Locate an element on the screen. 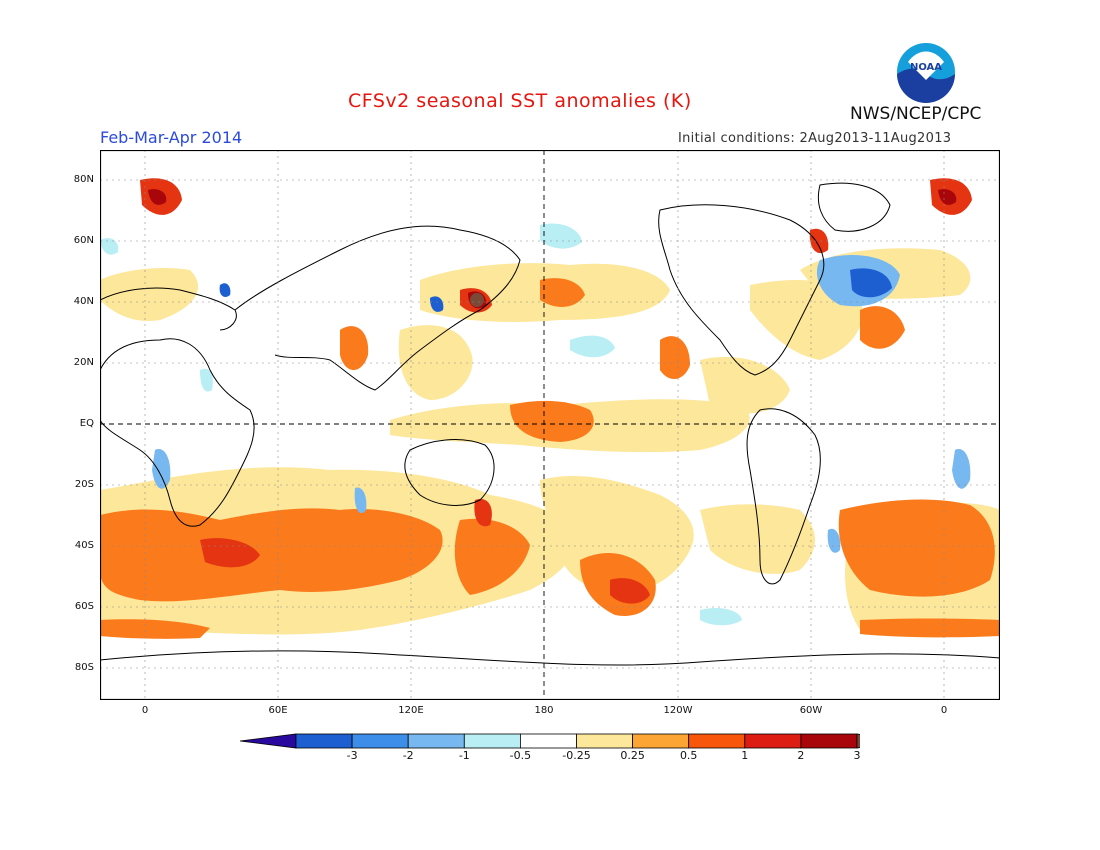 The width and height of the screenshot is (1100, 850). colorbar-label: -2 is located at coordinates (408, 755).